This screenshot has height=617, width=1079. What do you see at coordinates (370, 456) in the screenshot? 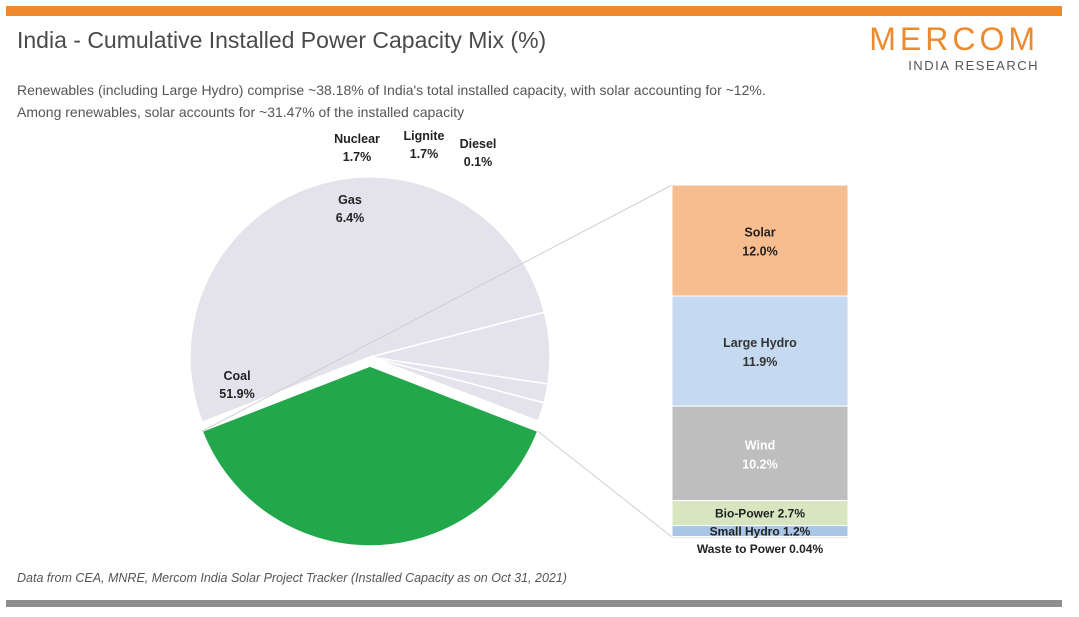
I see `pie-slice-renewable-energy` at bounding box center [370, 456].